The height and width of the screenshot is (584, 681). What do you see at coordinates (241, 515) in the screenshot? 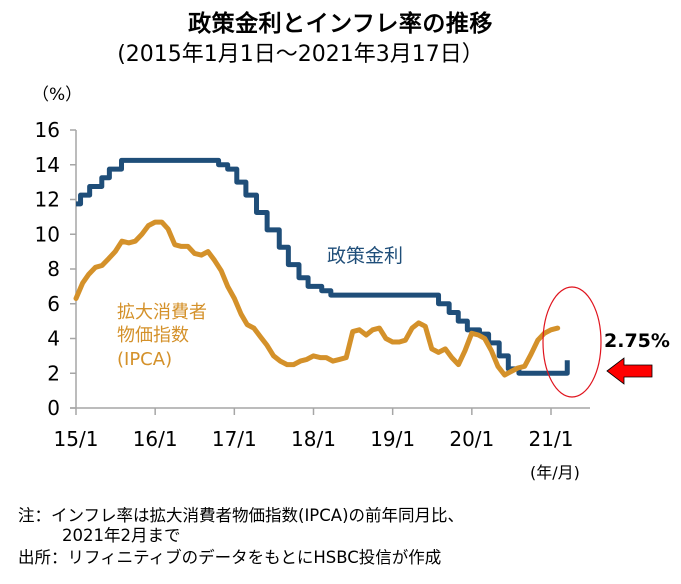
I see `note-line-1: 注：インフレ率は拡大消費者物価指数(IPCA)の前年同月比、` at bounding box center [241, 515].